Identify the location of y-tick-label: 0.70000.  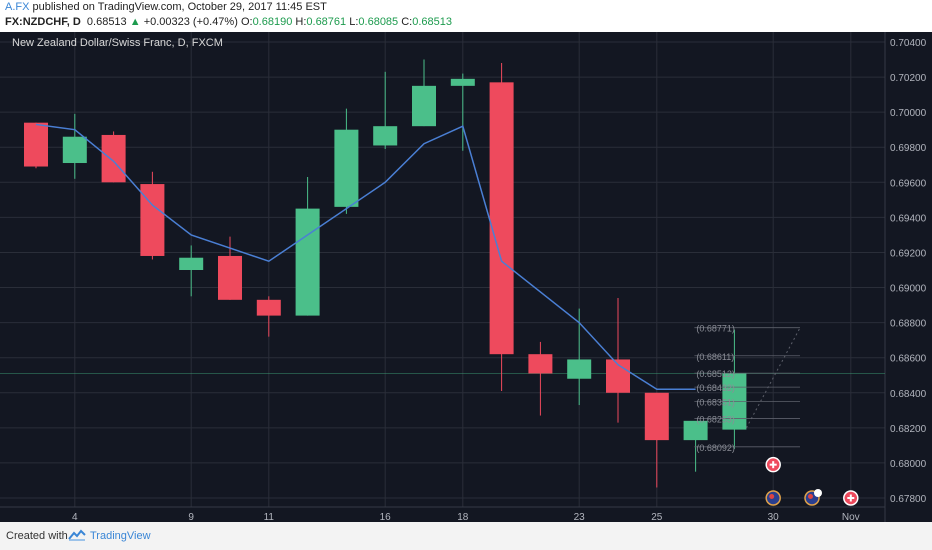
(908, 113).